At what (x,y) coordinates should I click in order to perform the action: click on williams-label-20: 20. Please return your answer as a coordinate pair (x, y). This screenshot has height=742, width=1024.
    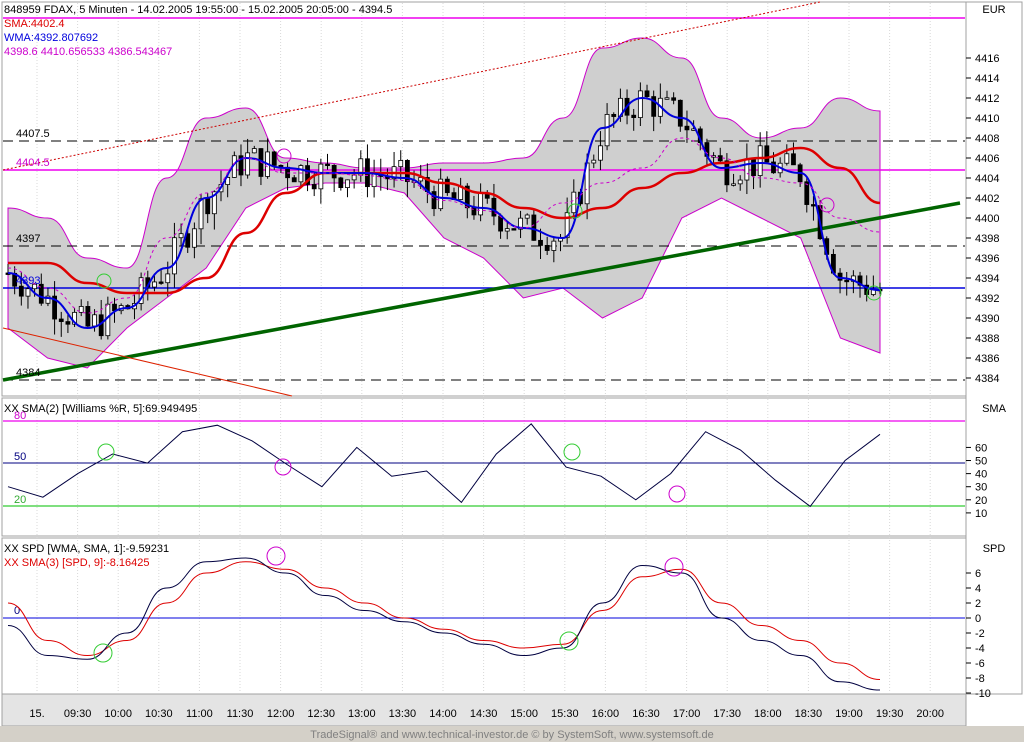
    Looking at the image, I should click on (20, 500).